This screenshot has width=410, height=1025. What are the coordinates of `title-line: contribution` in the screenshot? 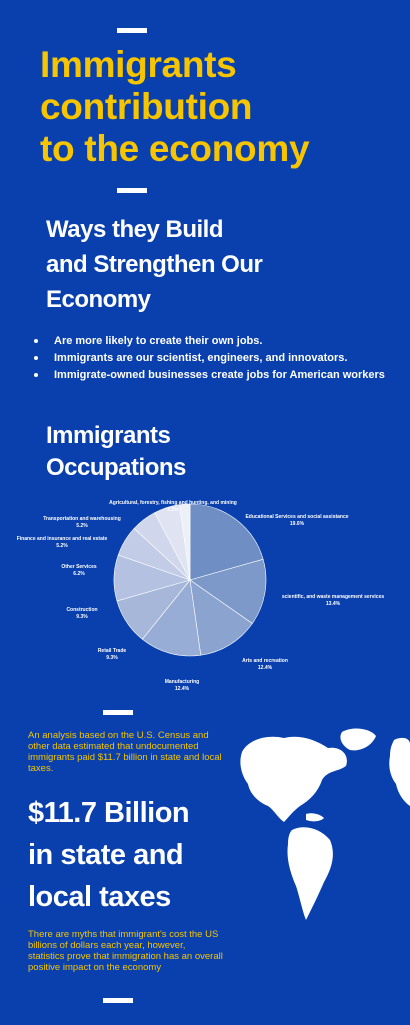 It's located at (146, 106).